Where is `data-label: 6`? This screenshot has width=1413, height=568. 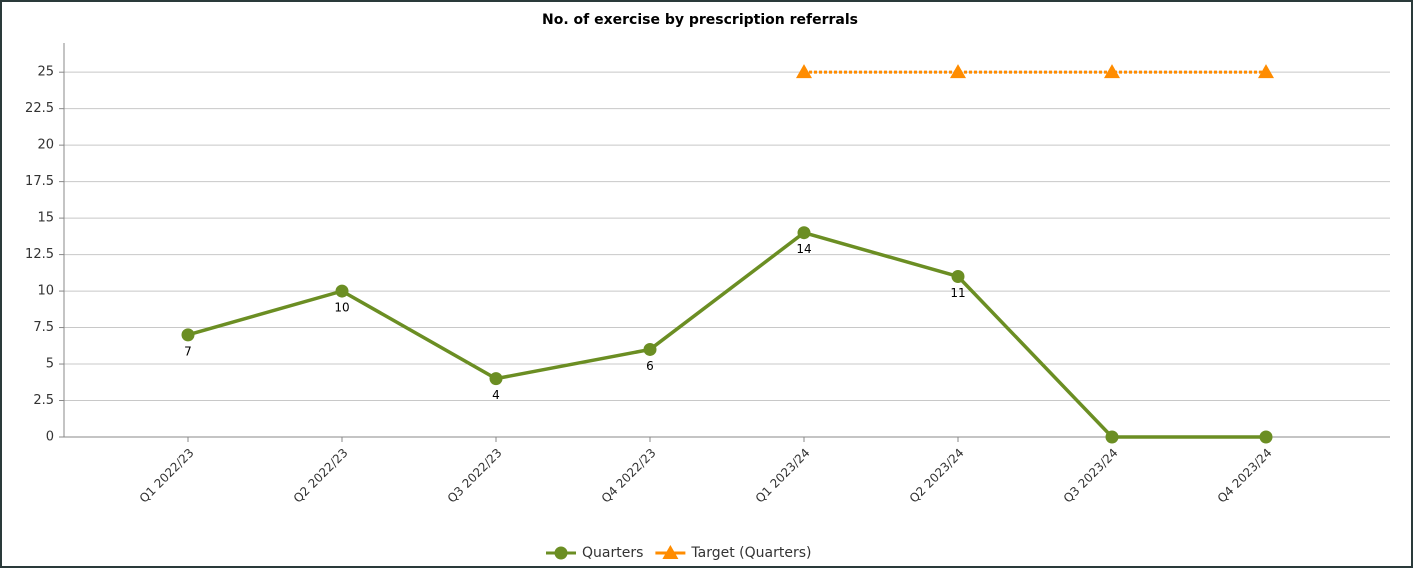
data-label: 6 is located at coordinates (650, 366).